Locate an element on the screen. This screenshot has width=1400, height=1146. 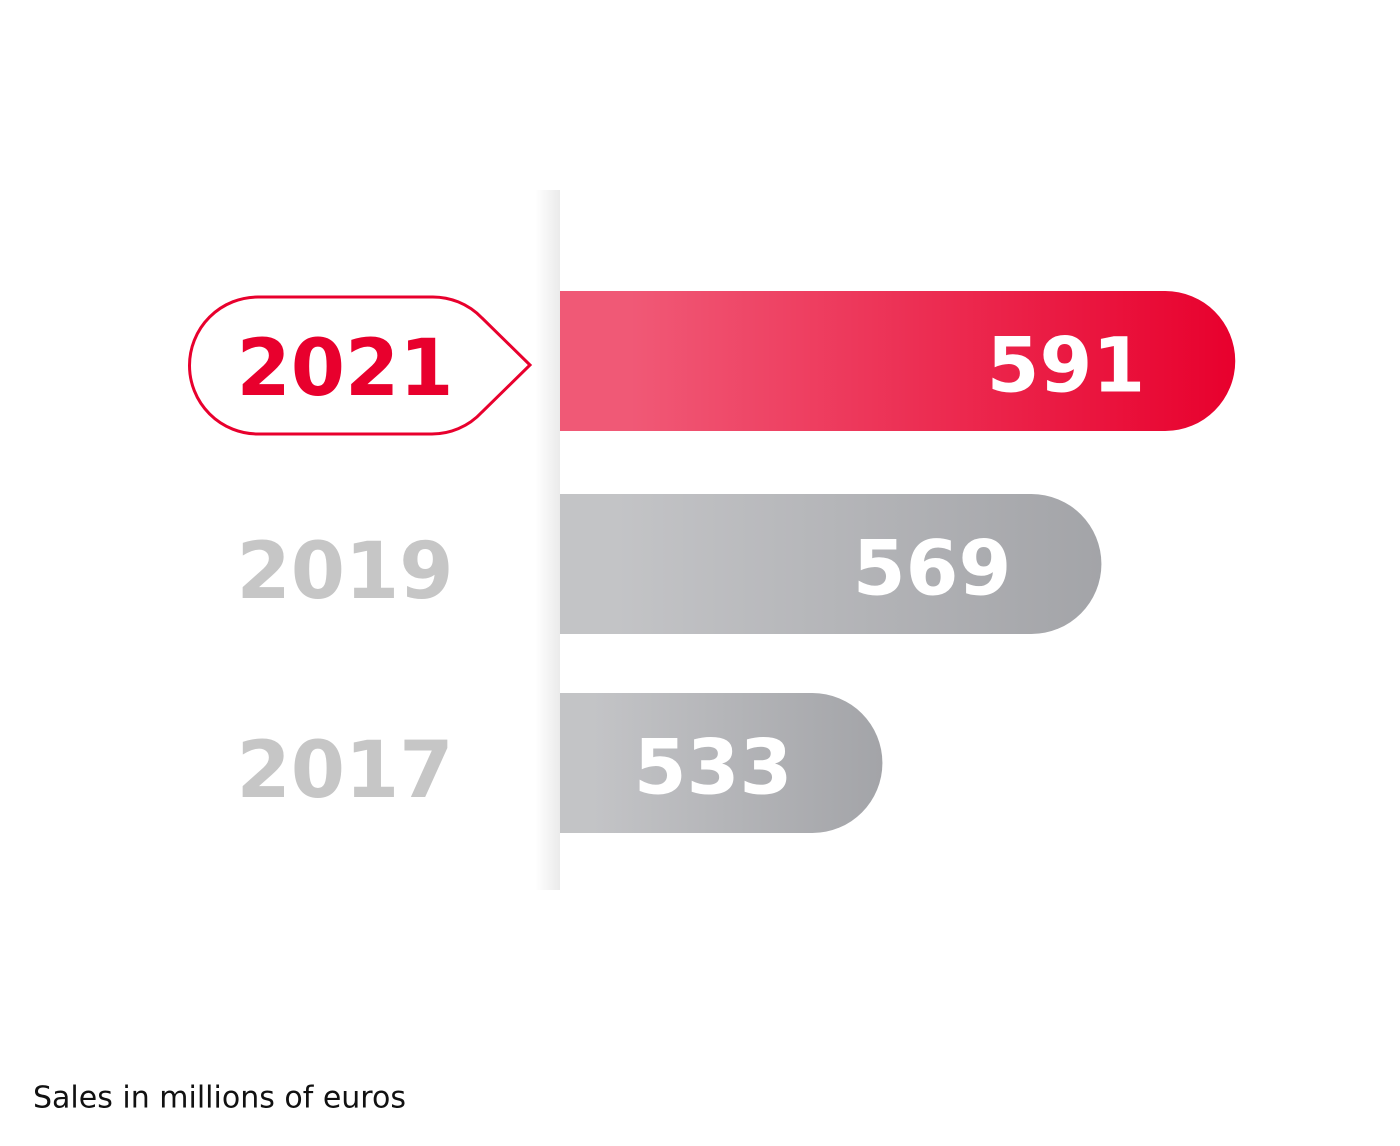
divider-shadow is located at coordinates (547, 540).